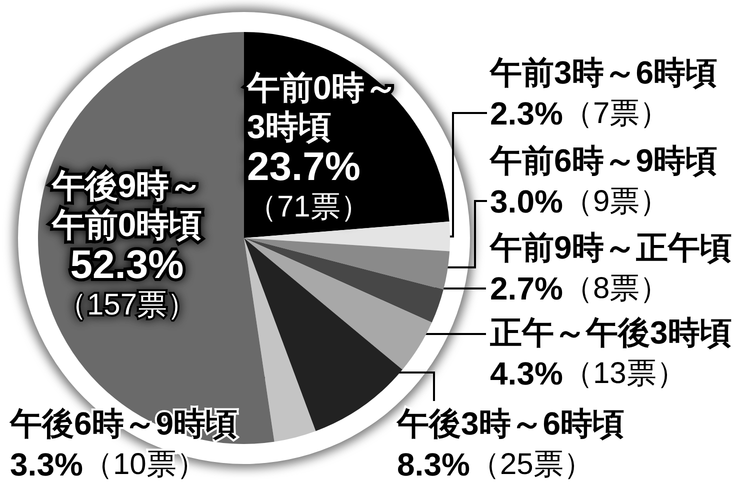  What do you see at coordinates (127, 282) in the screenshot?
I see `data-label: 52.3%（157票）` at bounding box center [127, 282].